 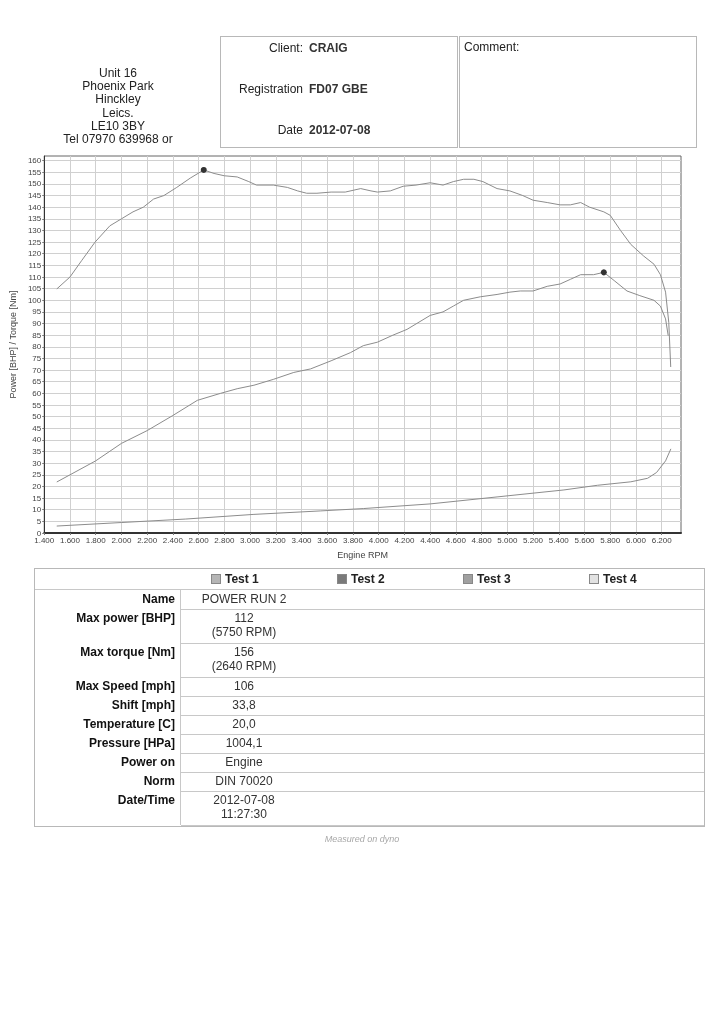 I want to click on text: Leics., so click(x=118, y=113).